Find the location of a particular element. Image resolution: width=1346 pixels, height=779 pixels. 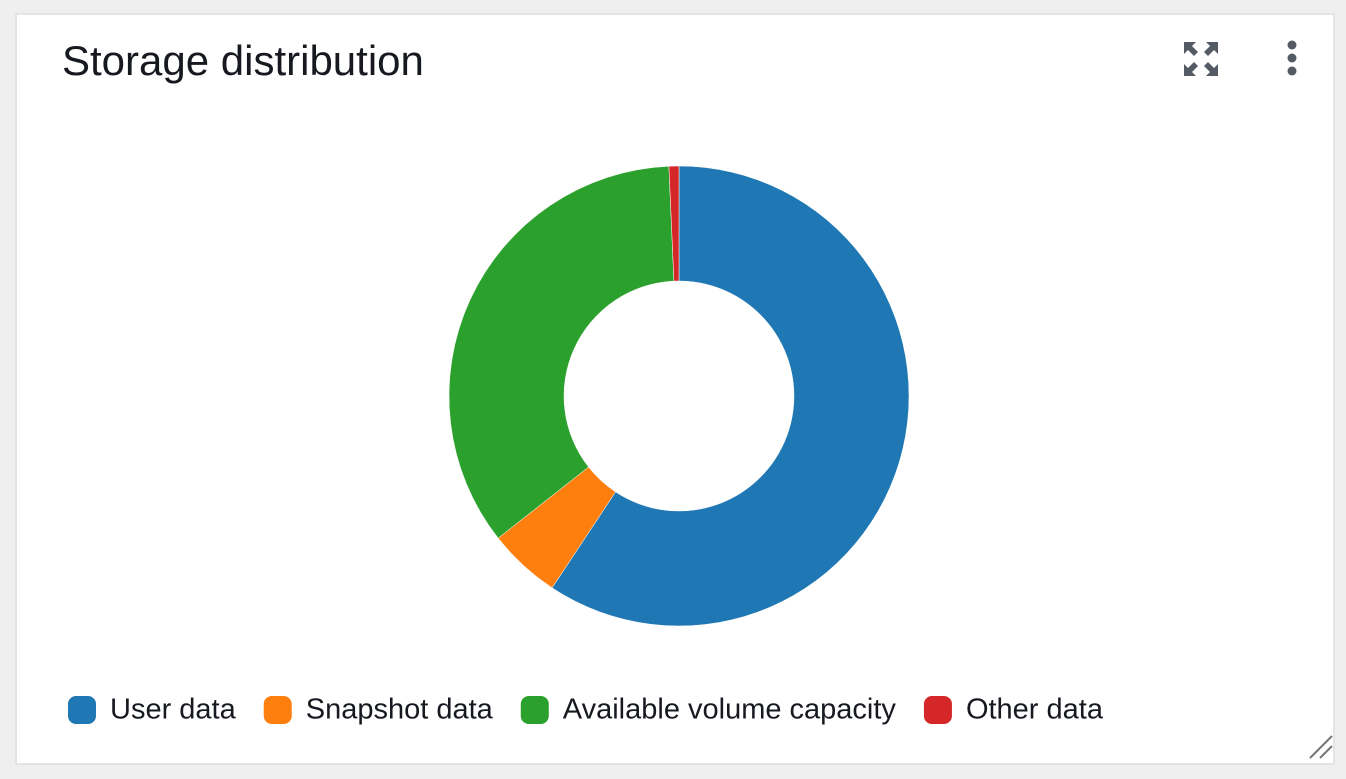

expand-button is located at coordinates (1201, 59).